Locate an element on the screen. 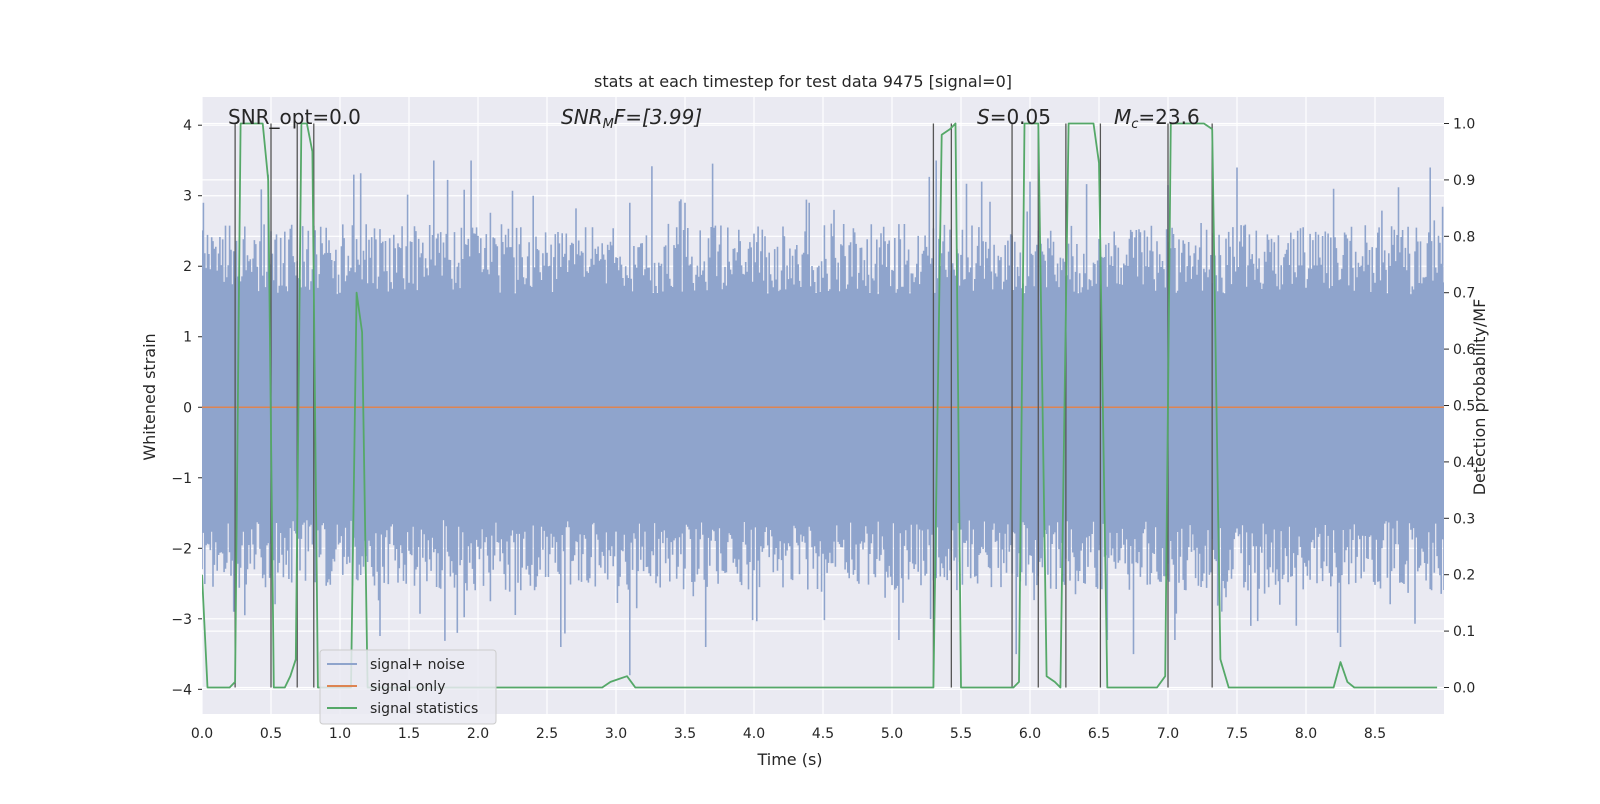  snr-mf-annotation: SNRMF=[3.99] is located at coordinates (631, 118).